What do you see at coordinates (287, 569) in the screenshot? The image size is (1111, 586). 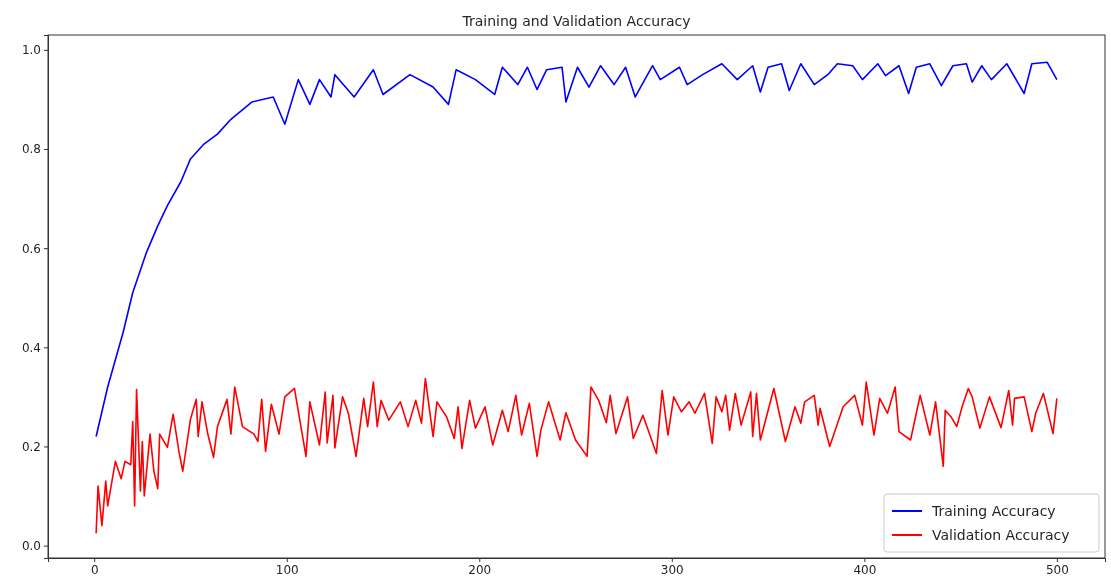 I see `x-tick-label: 100` at bounding box center [287, 569].